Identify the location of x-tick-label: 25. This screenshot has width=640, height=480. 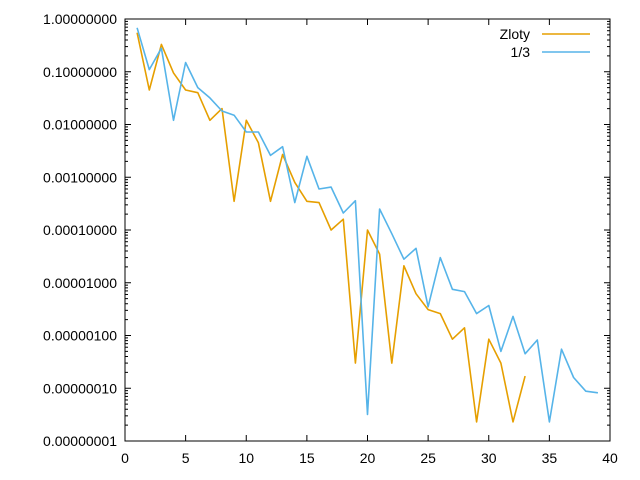
(428, 458).